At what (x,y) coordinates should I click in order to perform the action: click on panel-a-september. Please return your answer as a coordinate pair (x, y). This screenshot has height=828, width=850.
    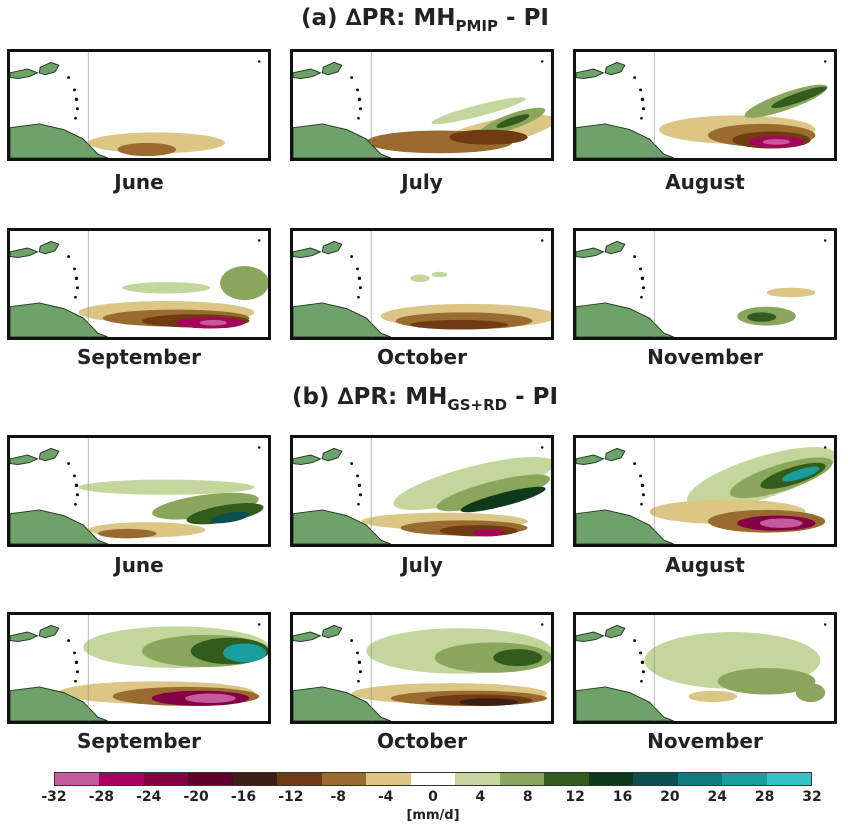
    Looking at the image, I should click on (139, 284).